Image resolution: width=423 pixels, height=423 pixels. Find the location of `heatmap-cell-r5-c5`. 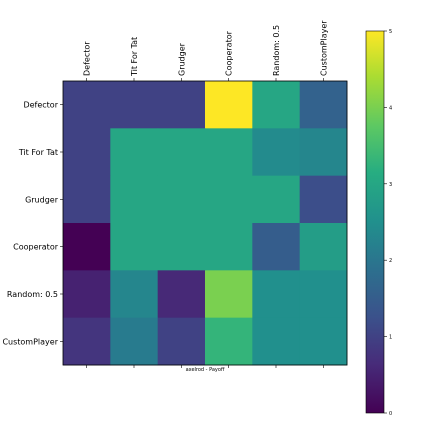

heatmap-cell-r5-c5 is located at coordinates (323, 341).